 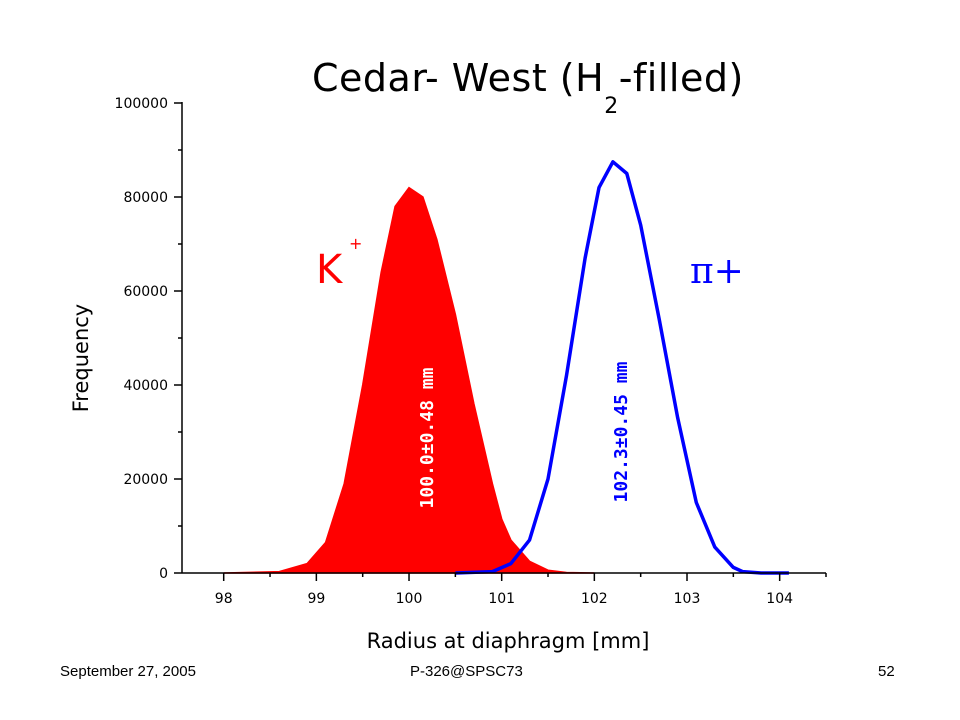 What do you see at coordinates (687, 599) in the screenshot?
I see `x-tick-label: 103` at bounding box center [687, 599].